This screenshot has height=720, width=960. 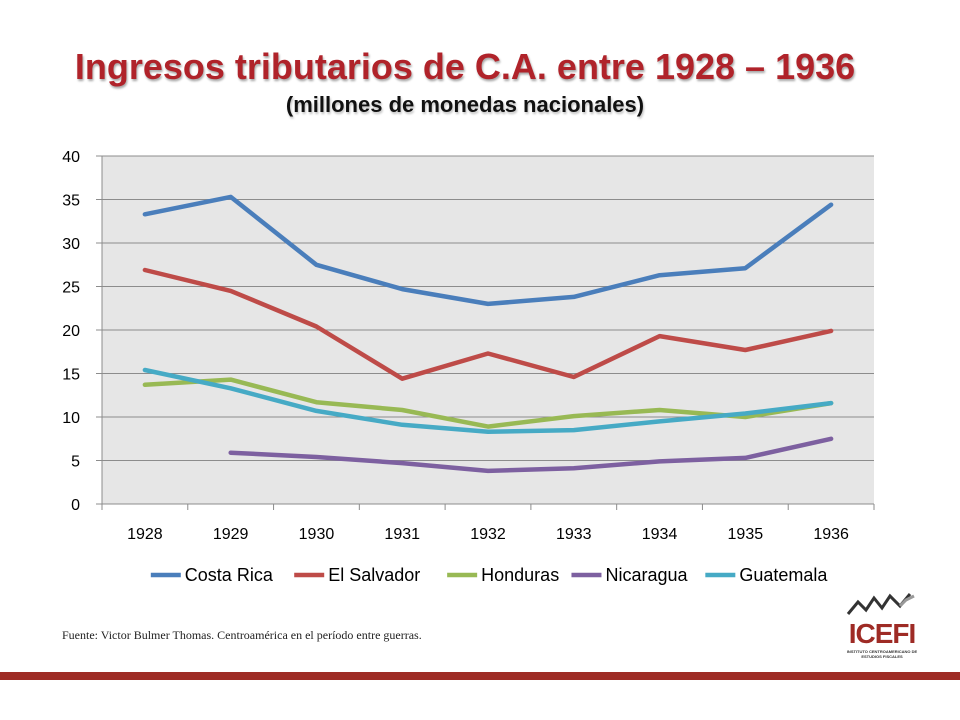 I want to click on y-tick-label: 35, so click(x=71, y=201).